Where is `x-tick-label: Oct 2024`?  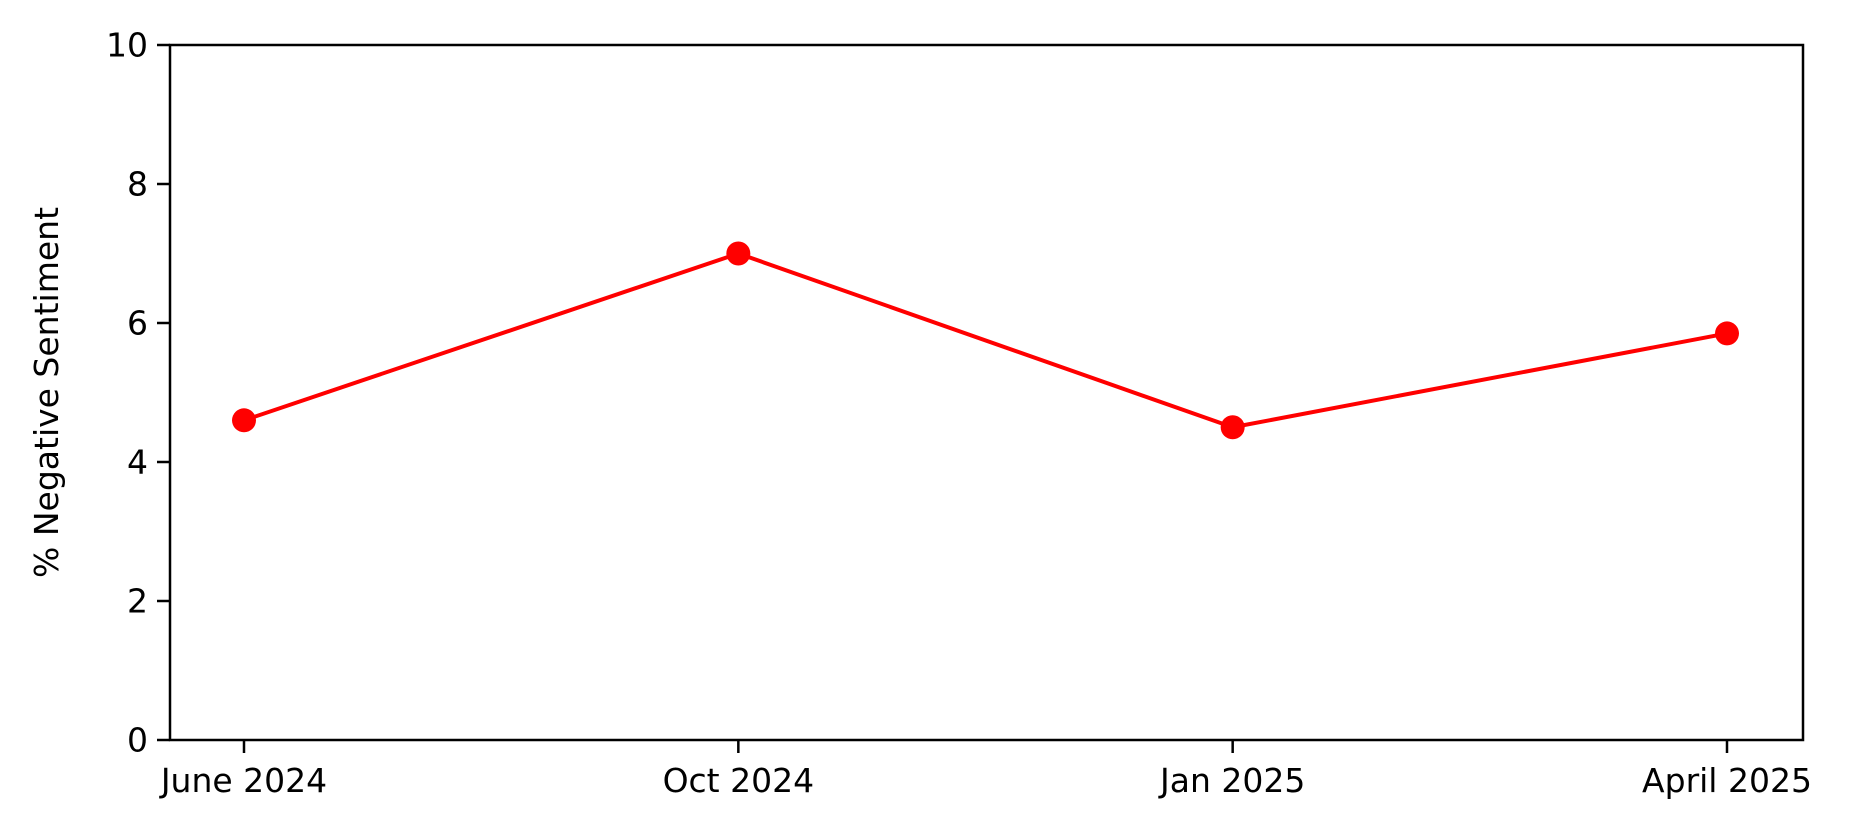
x-tick-label: Oct 2024 is located at coordinates (739, 780).